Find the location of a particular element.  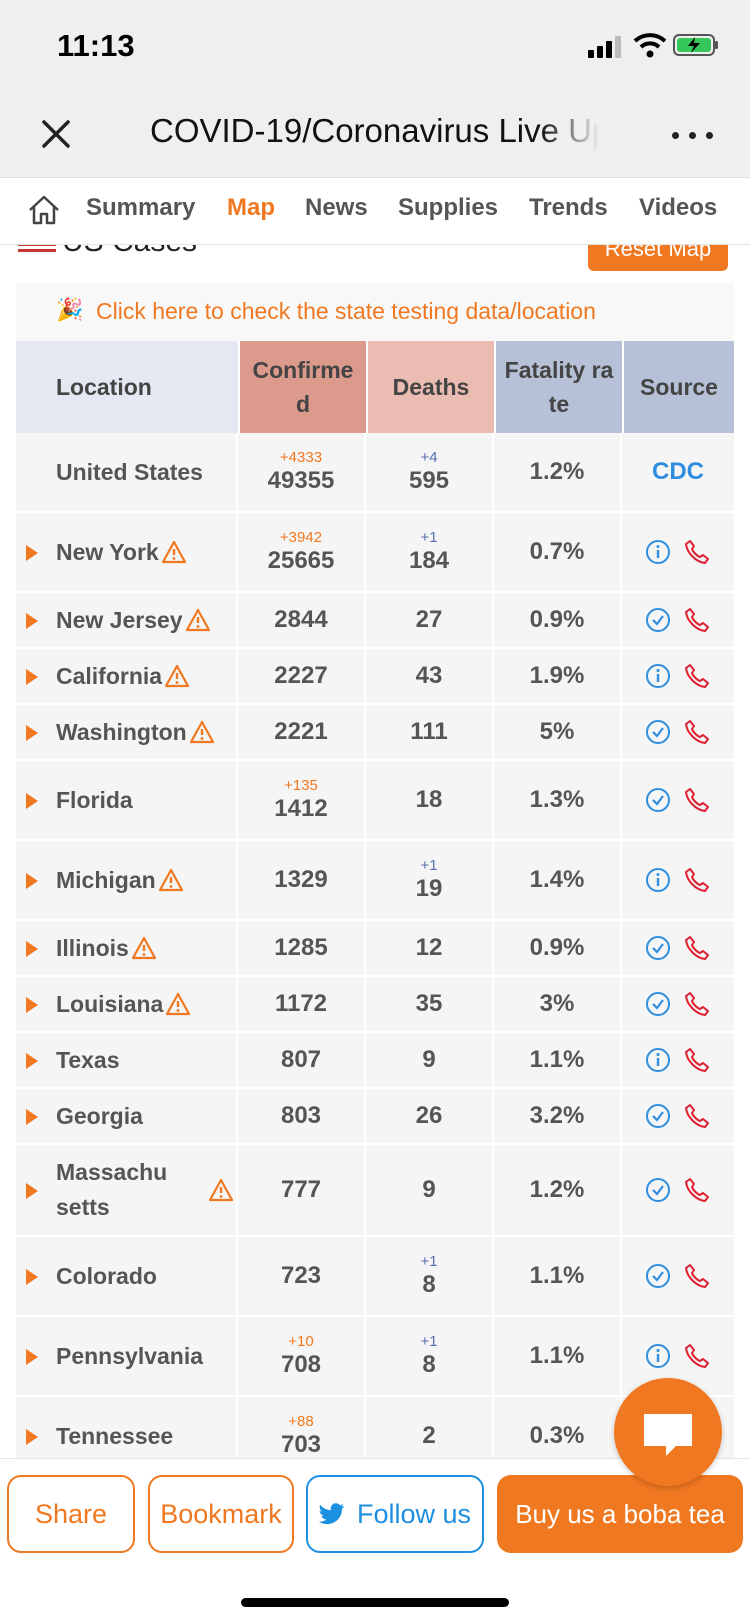

table-row: Illinois 1285 12 0.9% is located at coordinates (375, 949).